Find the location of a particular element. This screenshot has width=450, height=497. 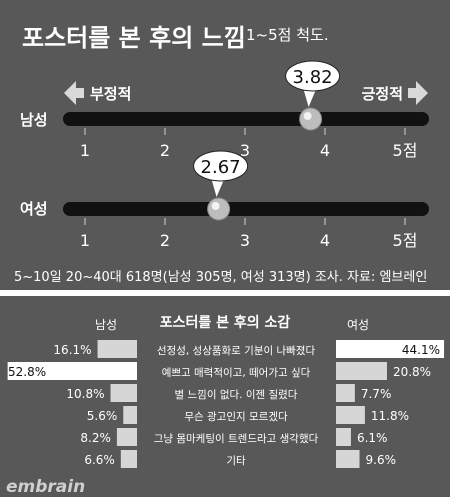

male-value-label: 16.1% is located at coordinates (72, 350).